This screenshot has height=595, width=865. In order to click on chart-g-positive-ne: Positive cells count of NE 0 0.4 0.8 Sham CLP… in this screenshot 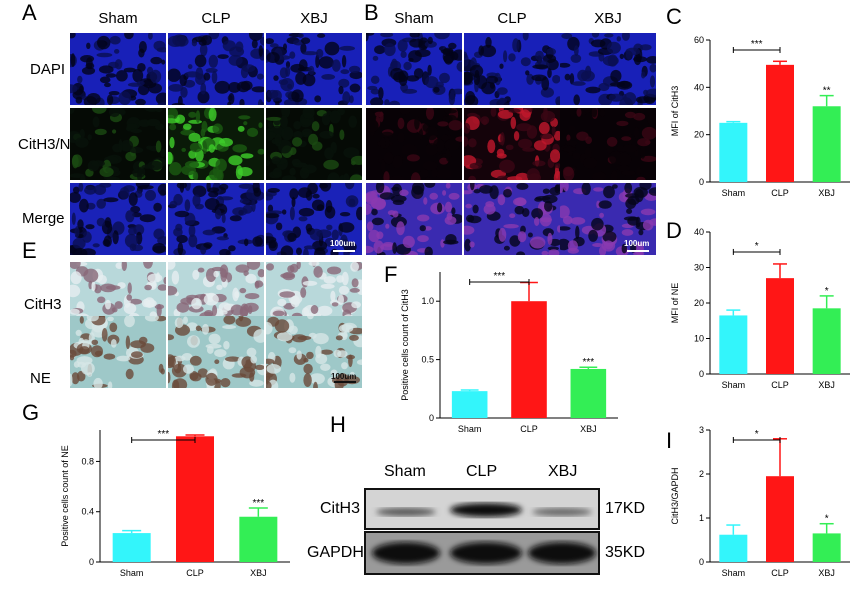, I will do `click(178, 505)`.